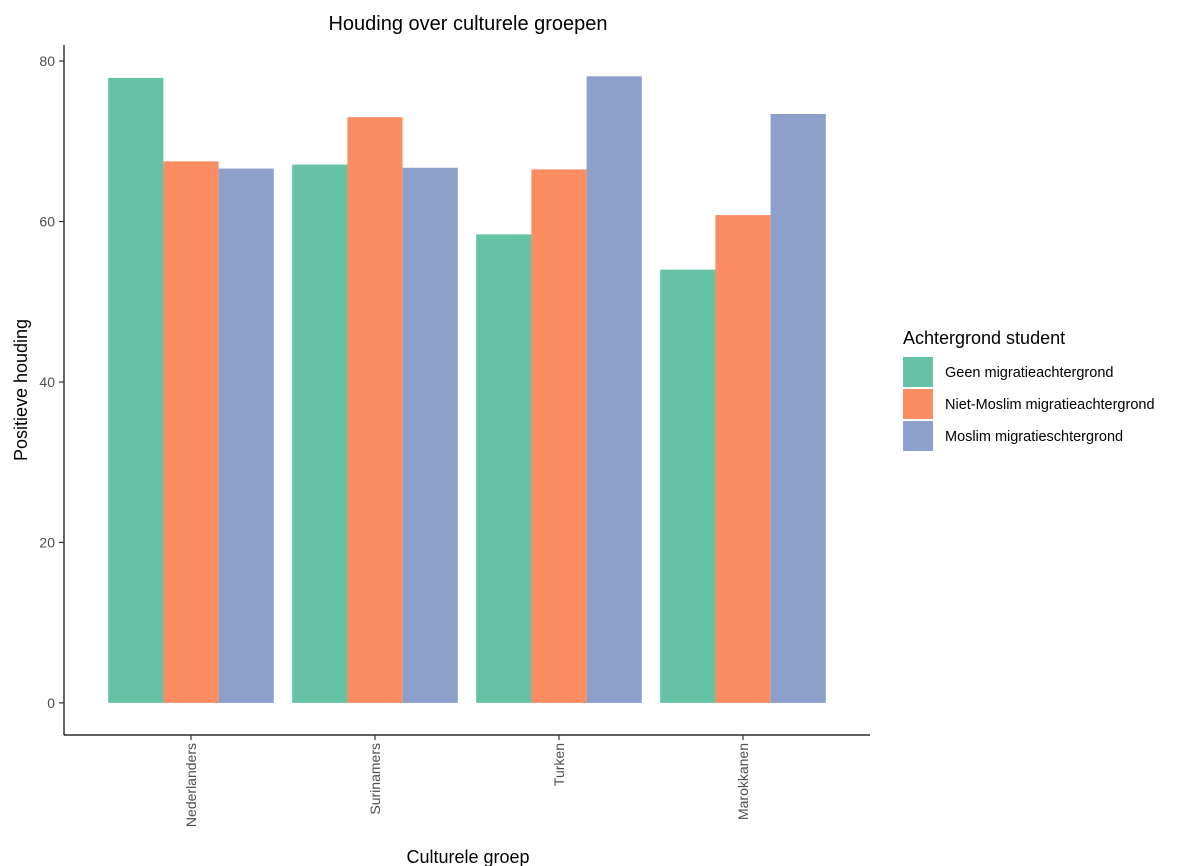 The image size is (1188, 866). I want to click on y-tick-label: 20, so click(47, 542).